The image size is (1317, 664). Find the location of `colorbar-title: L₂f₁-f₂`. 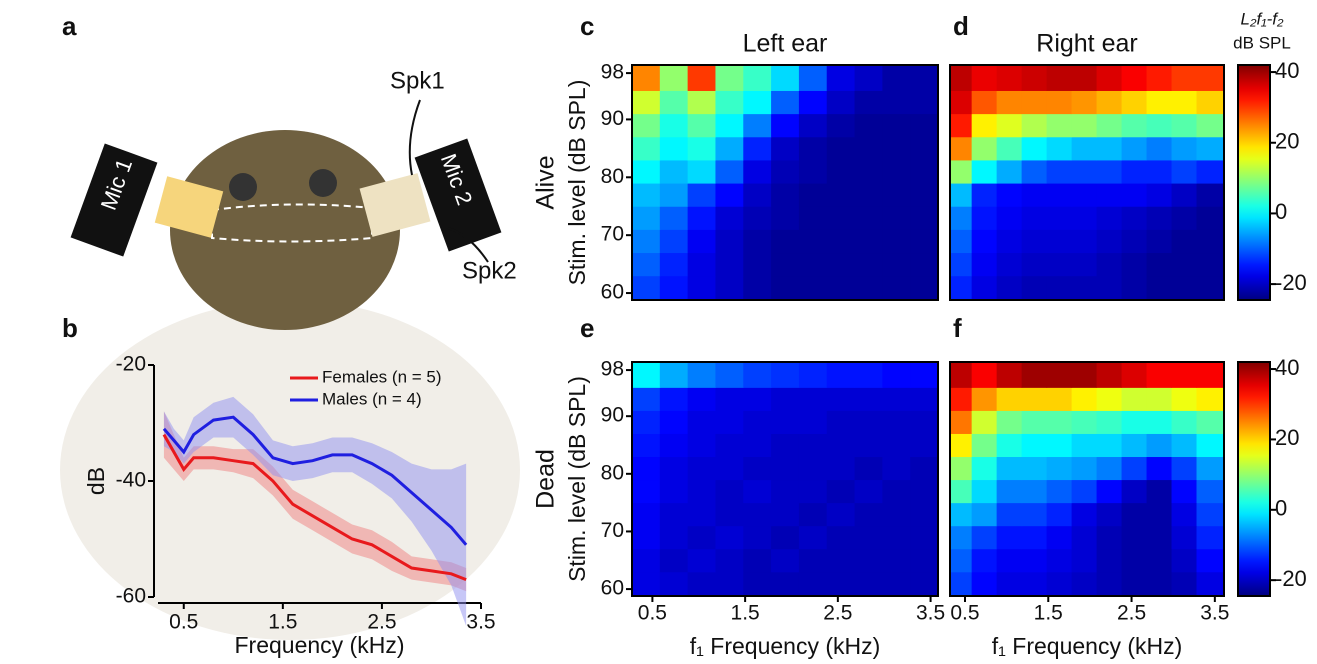

colorbar-title: L₂f₁-f₂ is located at coordinates (1262, 18).